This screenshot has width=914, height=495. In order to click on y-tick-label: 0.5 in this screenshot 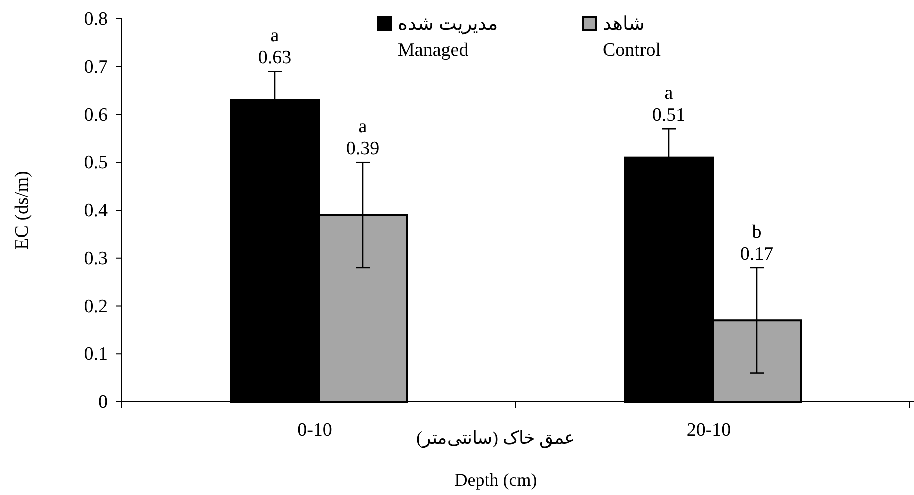, I will do `click(96, 163)`.